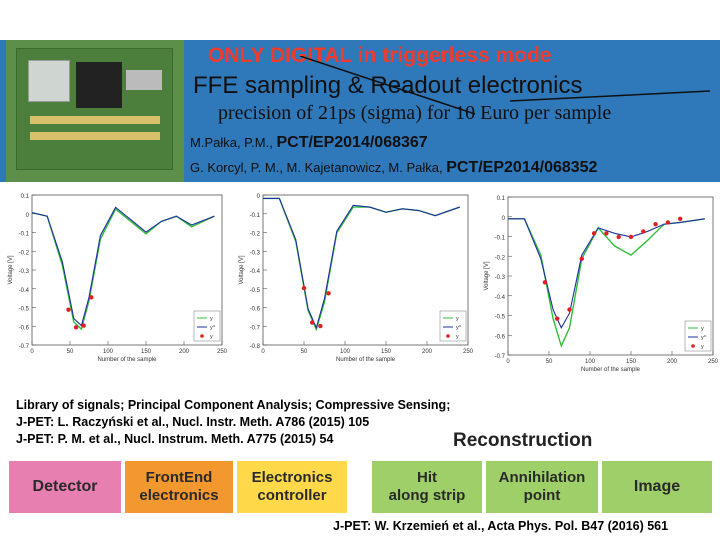 The image size is (720, 540). What do you see at coordinates (523, 440) in the screenshot?
I see `reconstruction-label: Reconstruction` at bounding box center [523, 440].